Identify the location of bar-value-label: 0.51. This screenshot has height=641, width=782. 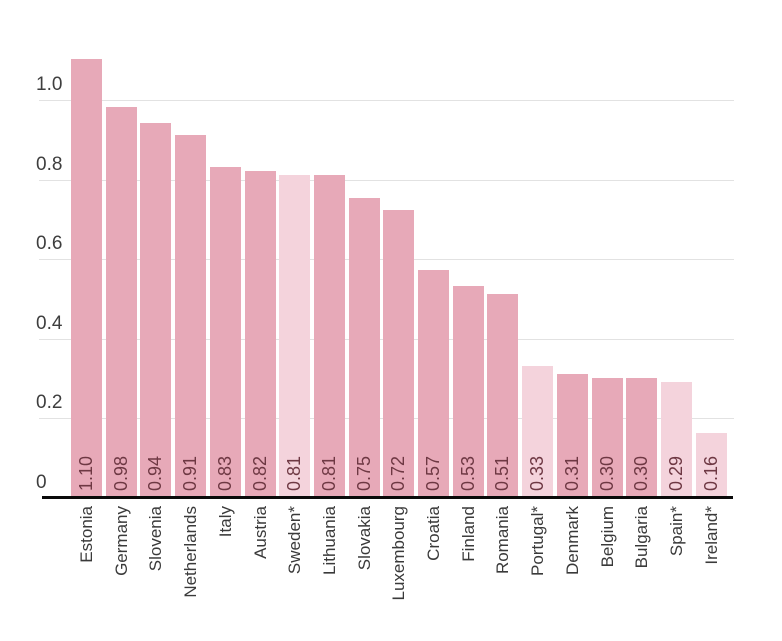
(502, 473).